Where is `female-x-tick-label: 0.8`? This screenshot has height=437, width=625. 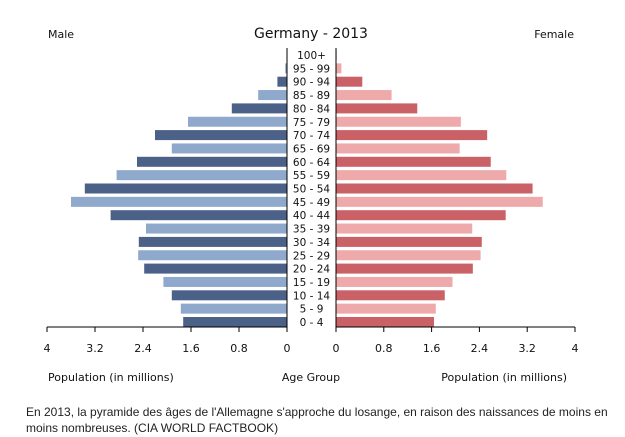 female-x-tick-label: 0.8 is located at coordinates (384, 348).